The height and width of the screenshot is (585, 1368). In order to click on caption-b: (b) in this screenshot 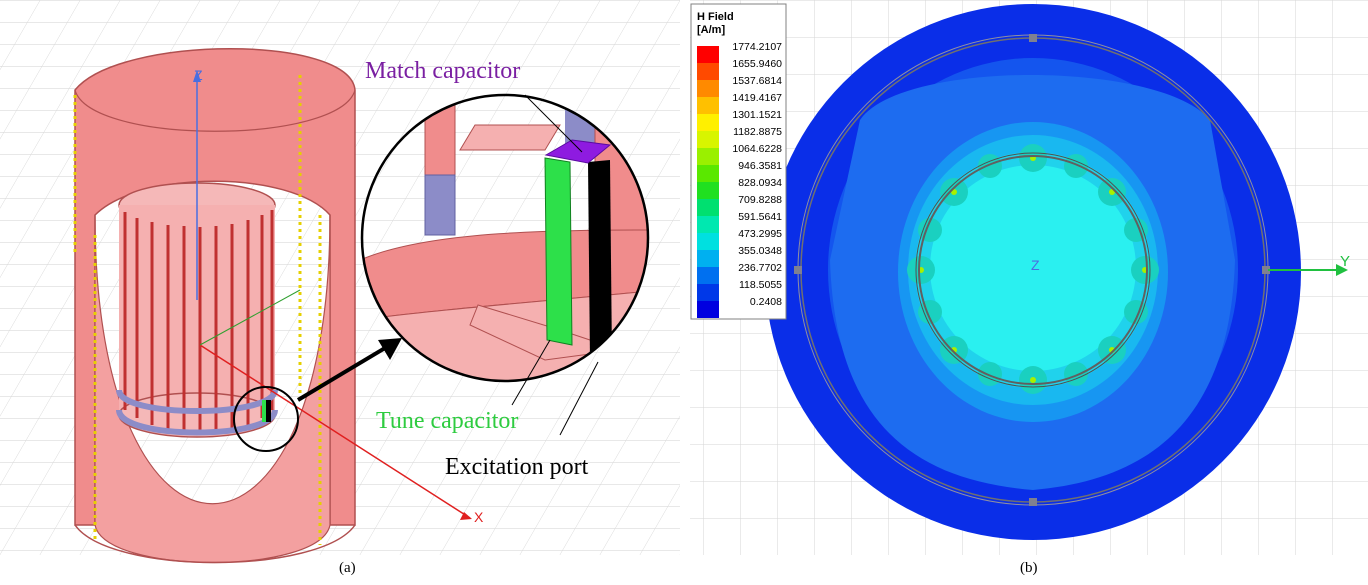, I will do `click(1029, 568)`.